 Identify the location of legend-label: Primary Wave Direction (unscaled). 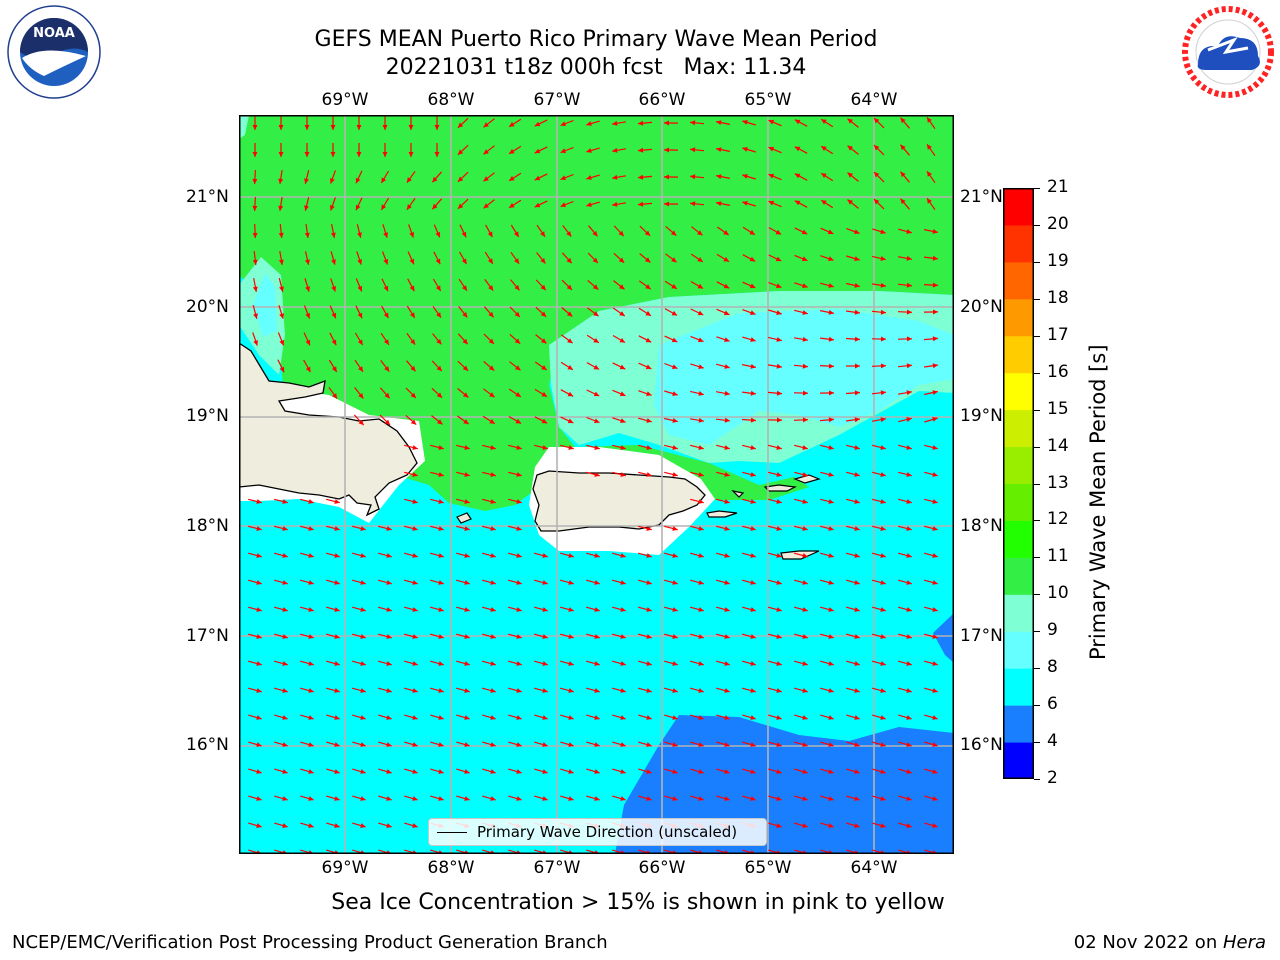
(607, 832).